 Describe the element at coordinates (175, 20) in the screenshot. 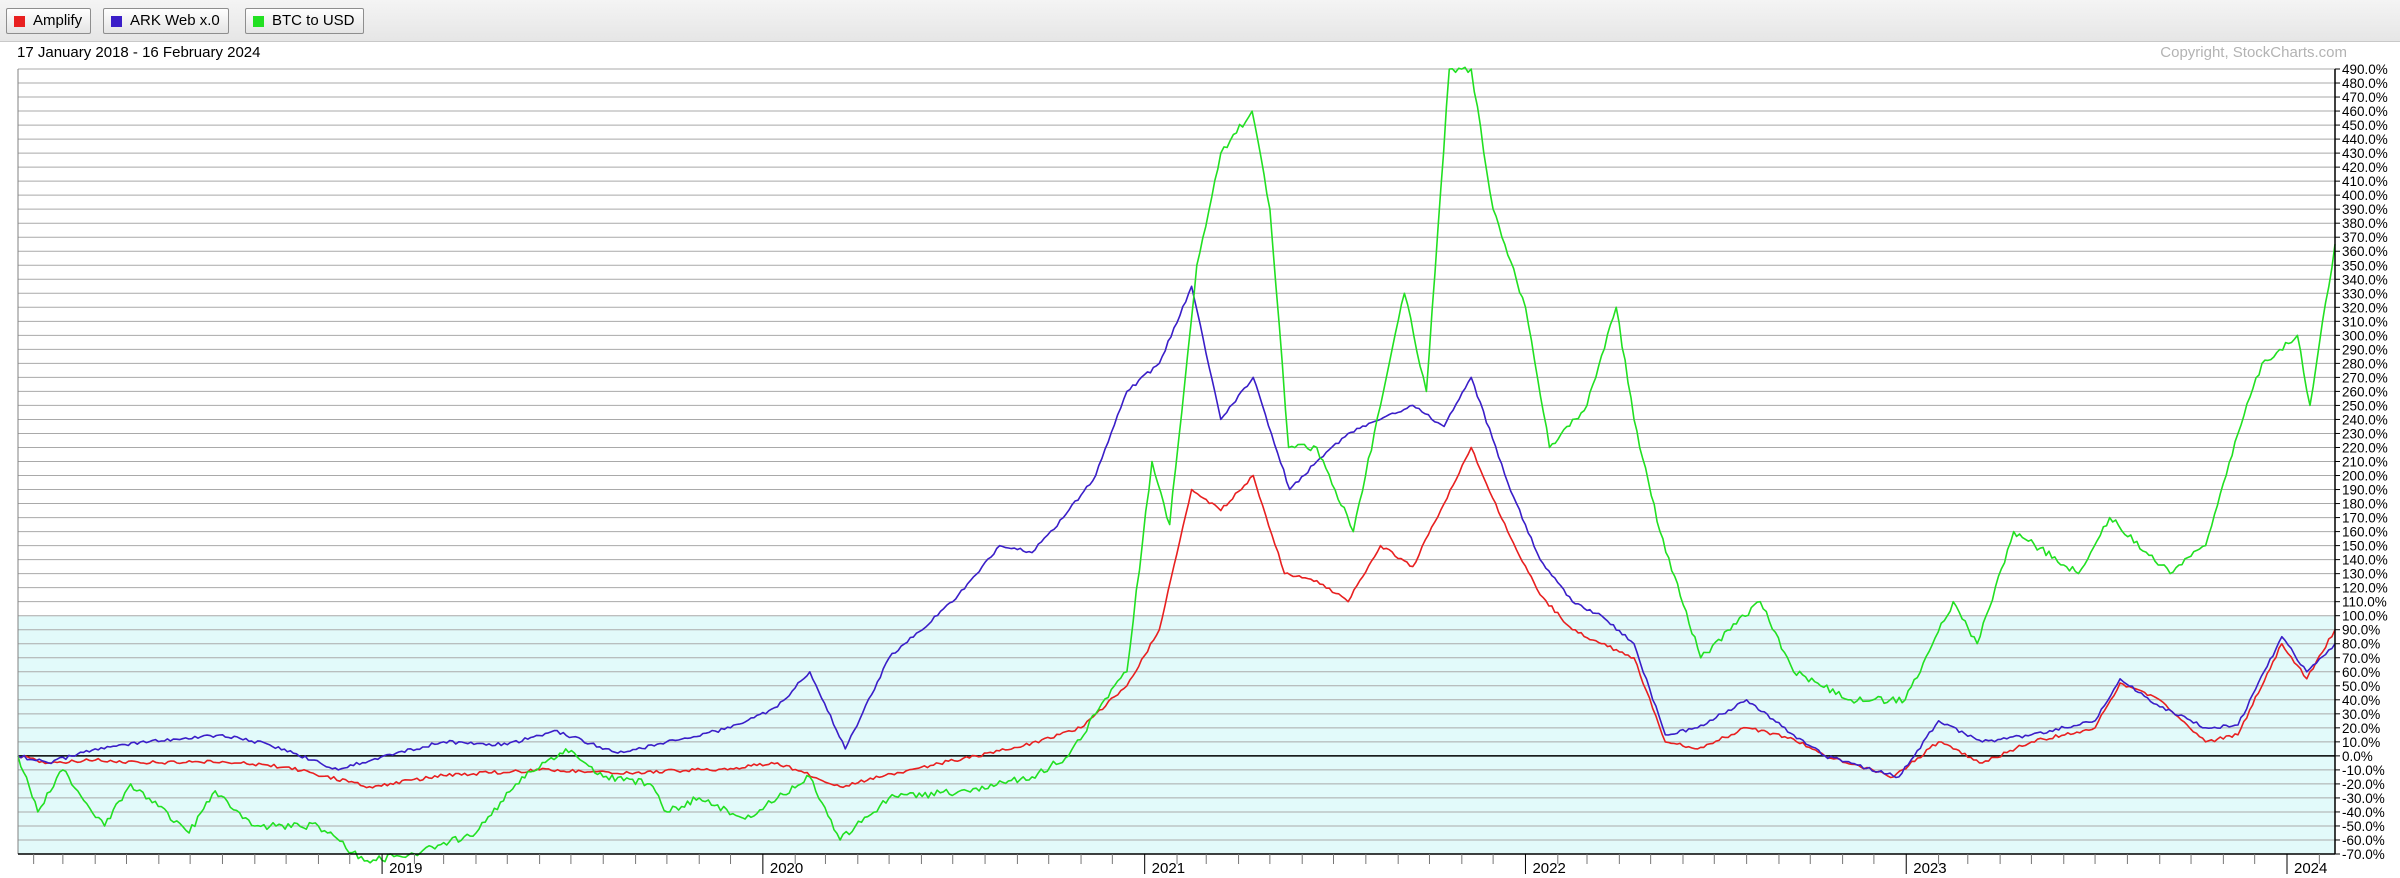

I see `legend-label-ark-web: ARK Web x.0` at that location.